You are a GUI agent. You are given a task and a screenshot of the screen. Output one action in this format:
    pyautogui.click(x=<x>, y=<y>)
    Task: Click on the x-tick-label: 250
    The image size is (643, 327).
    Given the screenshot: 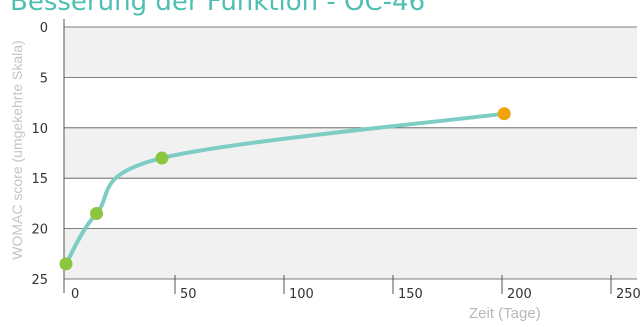 What is the action you would take?
    pyautogui.click(x=628, y=294)
    